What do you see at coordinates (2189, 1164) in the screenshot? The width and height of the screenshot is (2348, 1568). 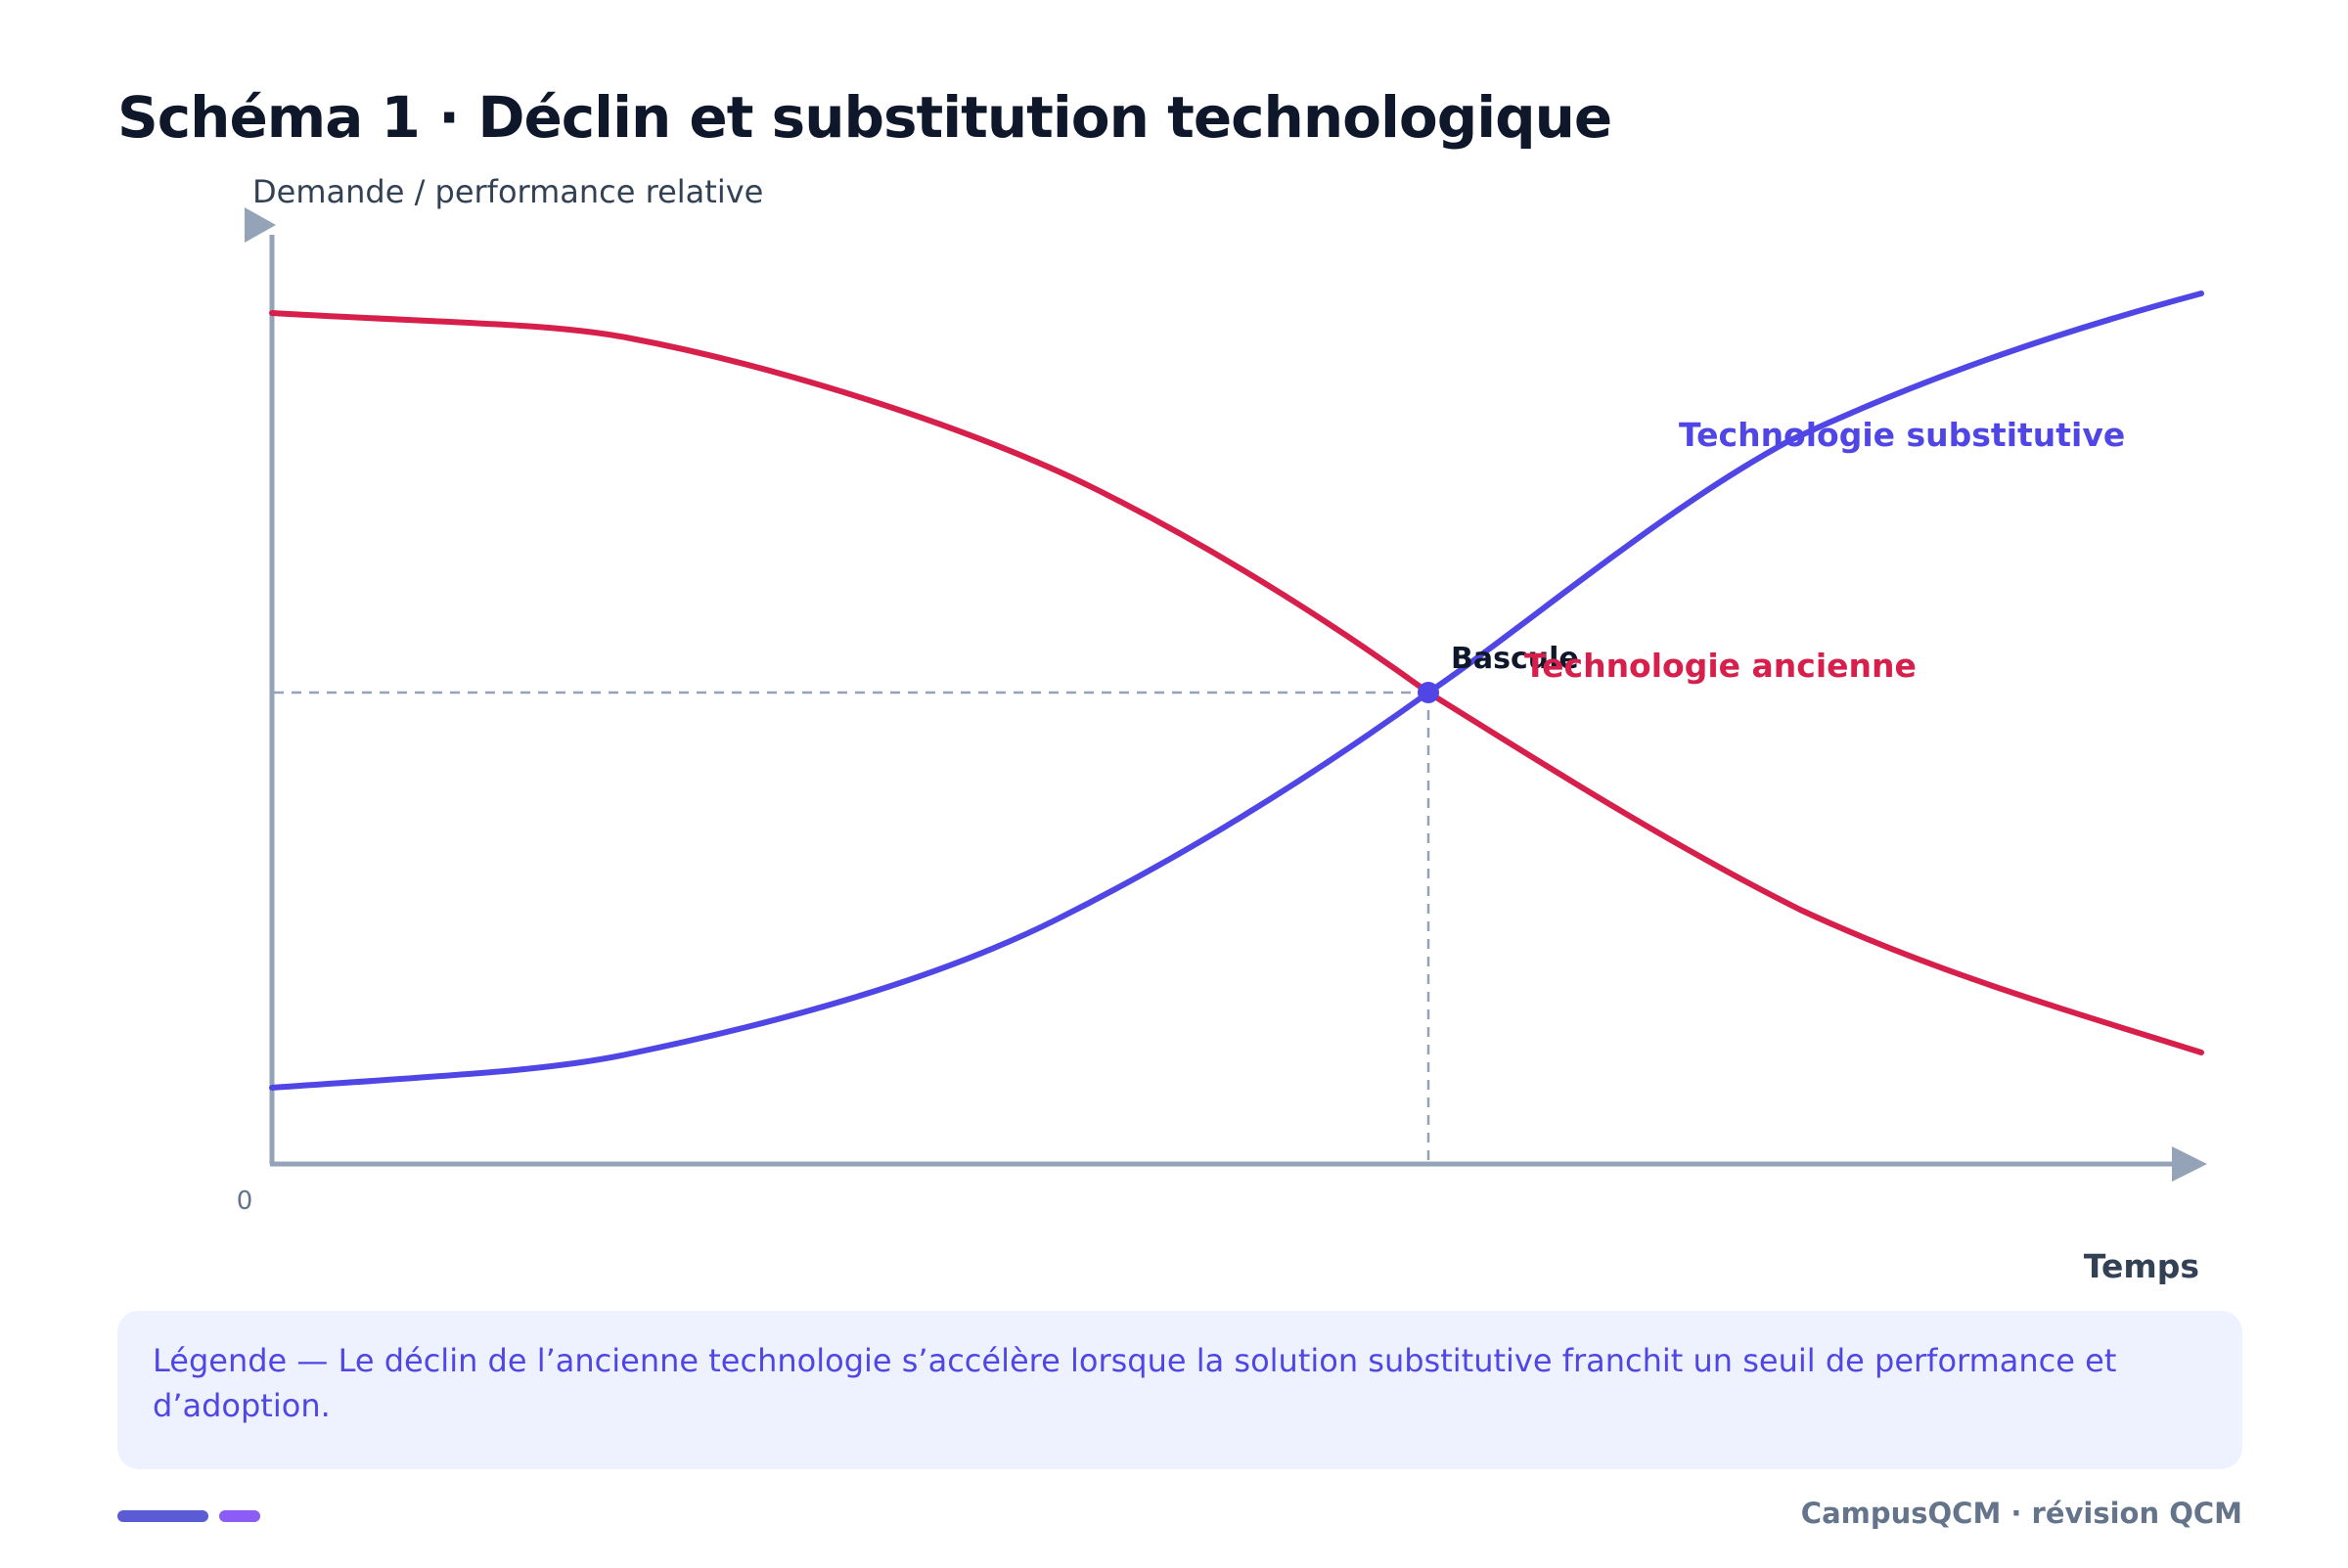 I see `x-axis-arrow` at bounding box center [2189, 1164].